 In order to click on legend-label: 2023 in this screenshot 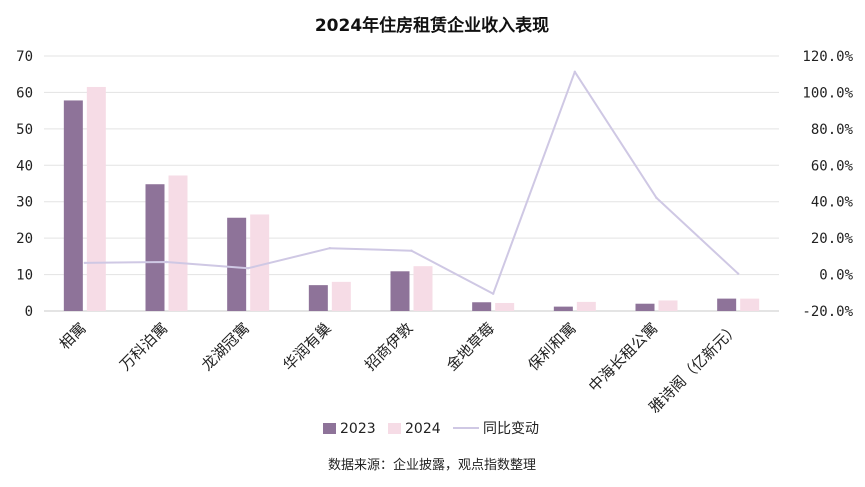, I will do `click(358, 429)`.